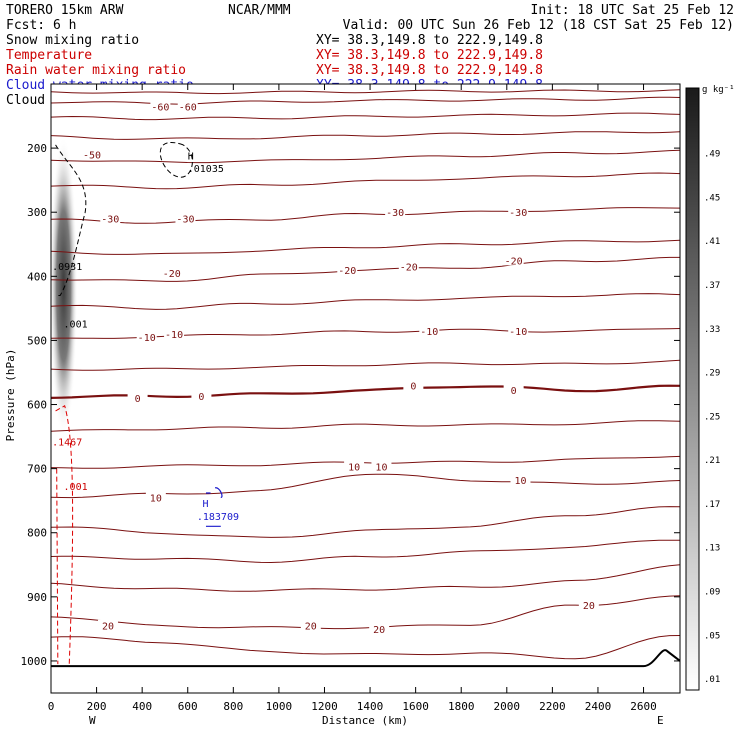  Describe the element at coordinates (365, 720) in the screenshot. I see `x-axis-label: Distance (km)` at that location.